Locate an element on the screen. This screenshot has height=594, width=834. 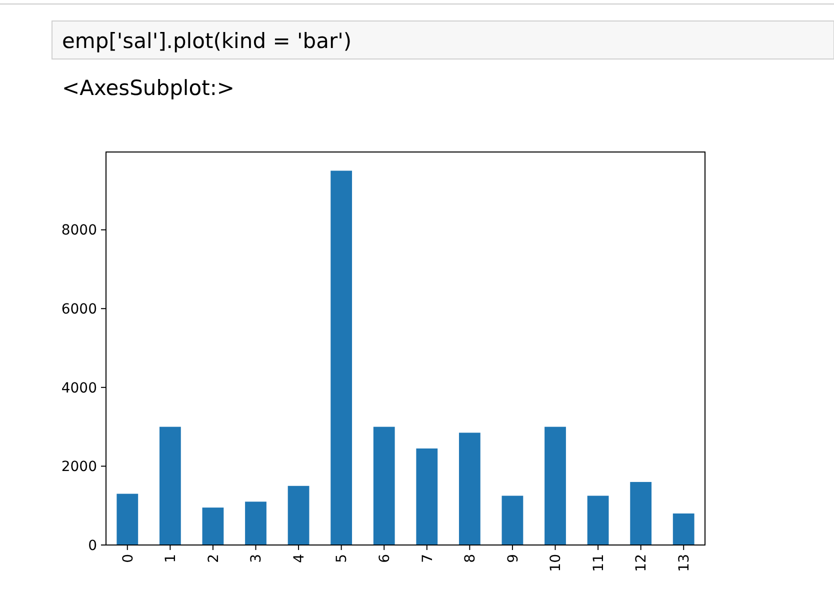
x-tick-label: 4 is located at coordinates (299, 558).